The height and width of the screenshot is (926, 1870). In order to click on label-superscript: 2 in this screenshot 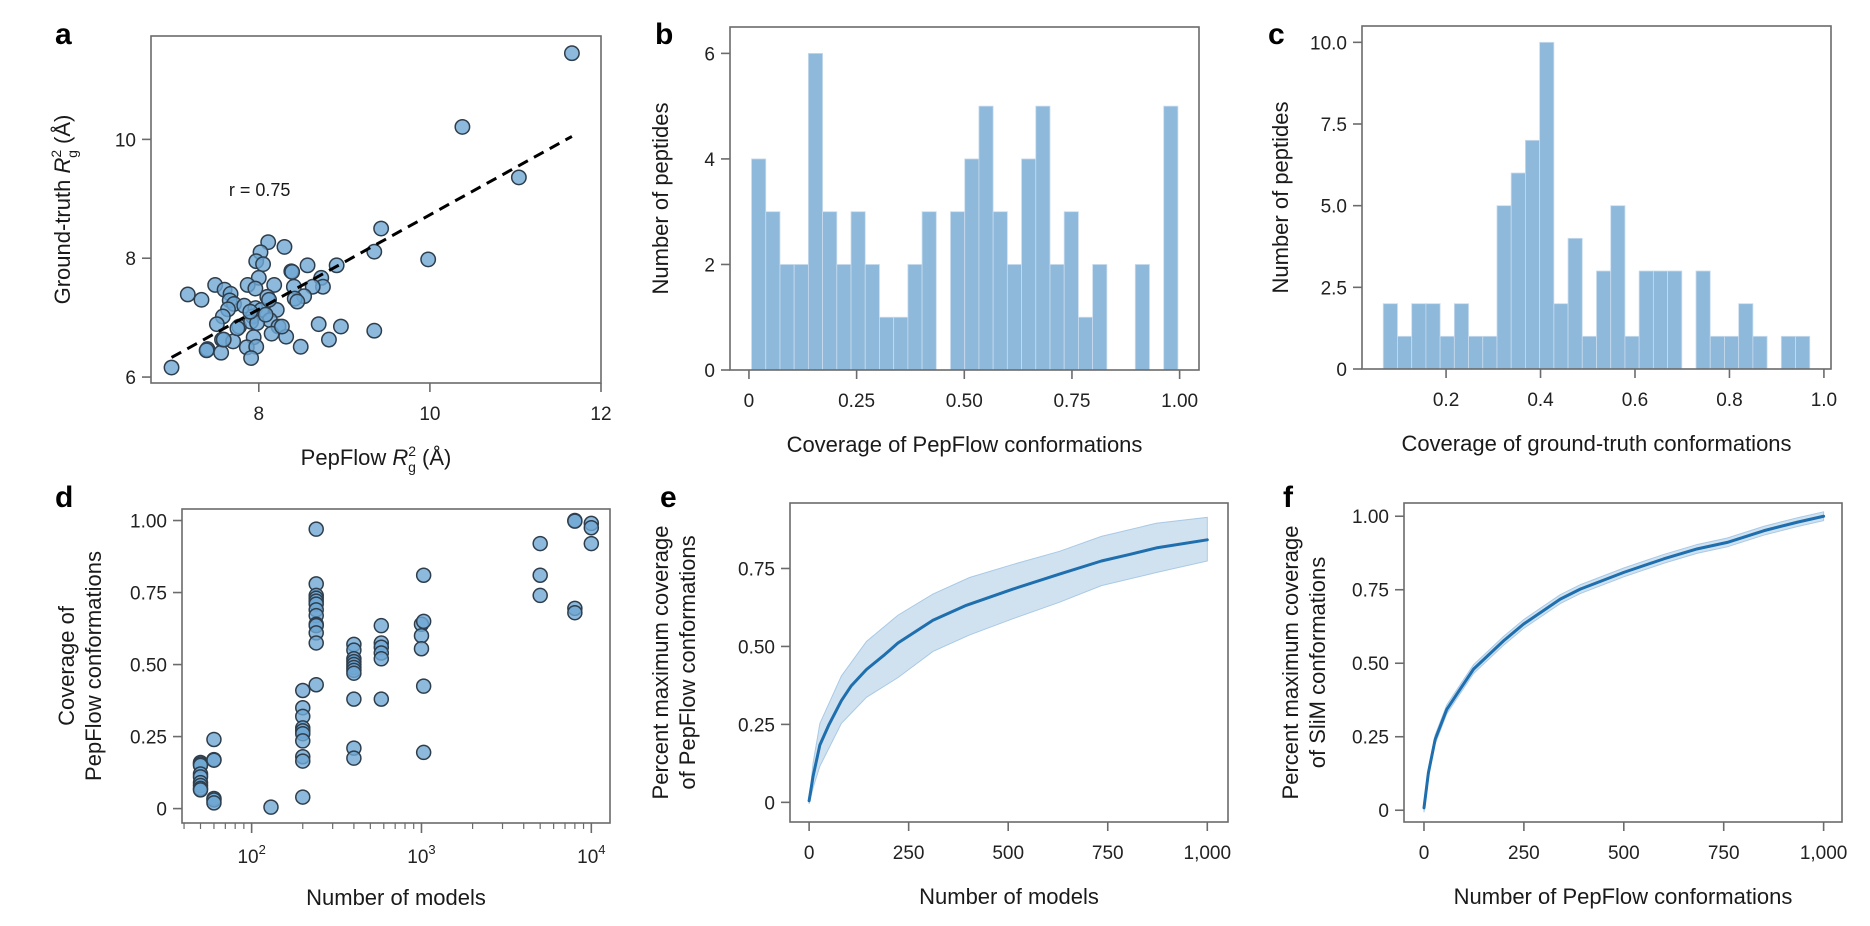, I will do `click(56, 154)`.